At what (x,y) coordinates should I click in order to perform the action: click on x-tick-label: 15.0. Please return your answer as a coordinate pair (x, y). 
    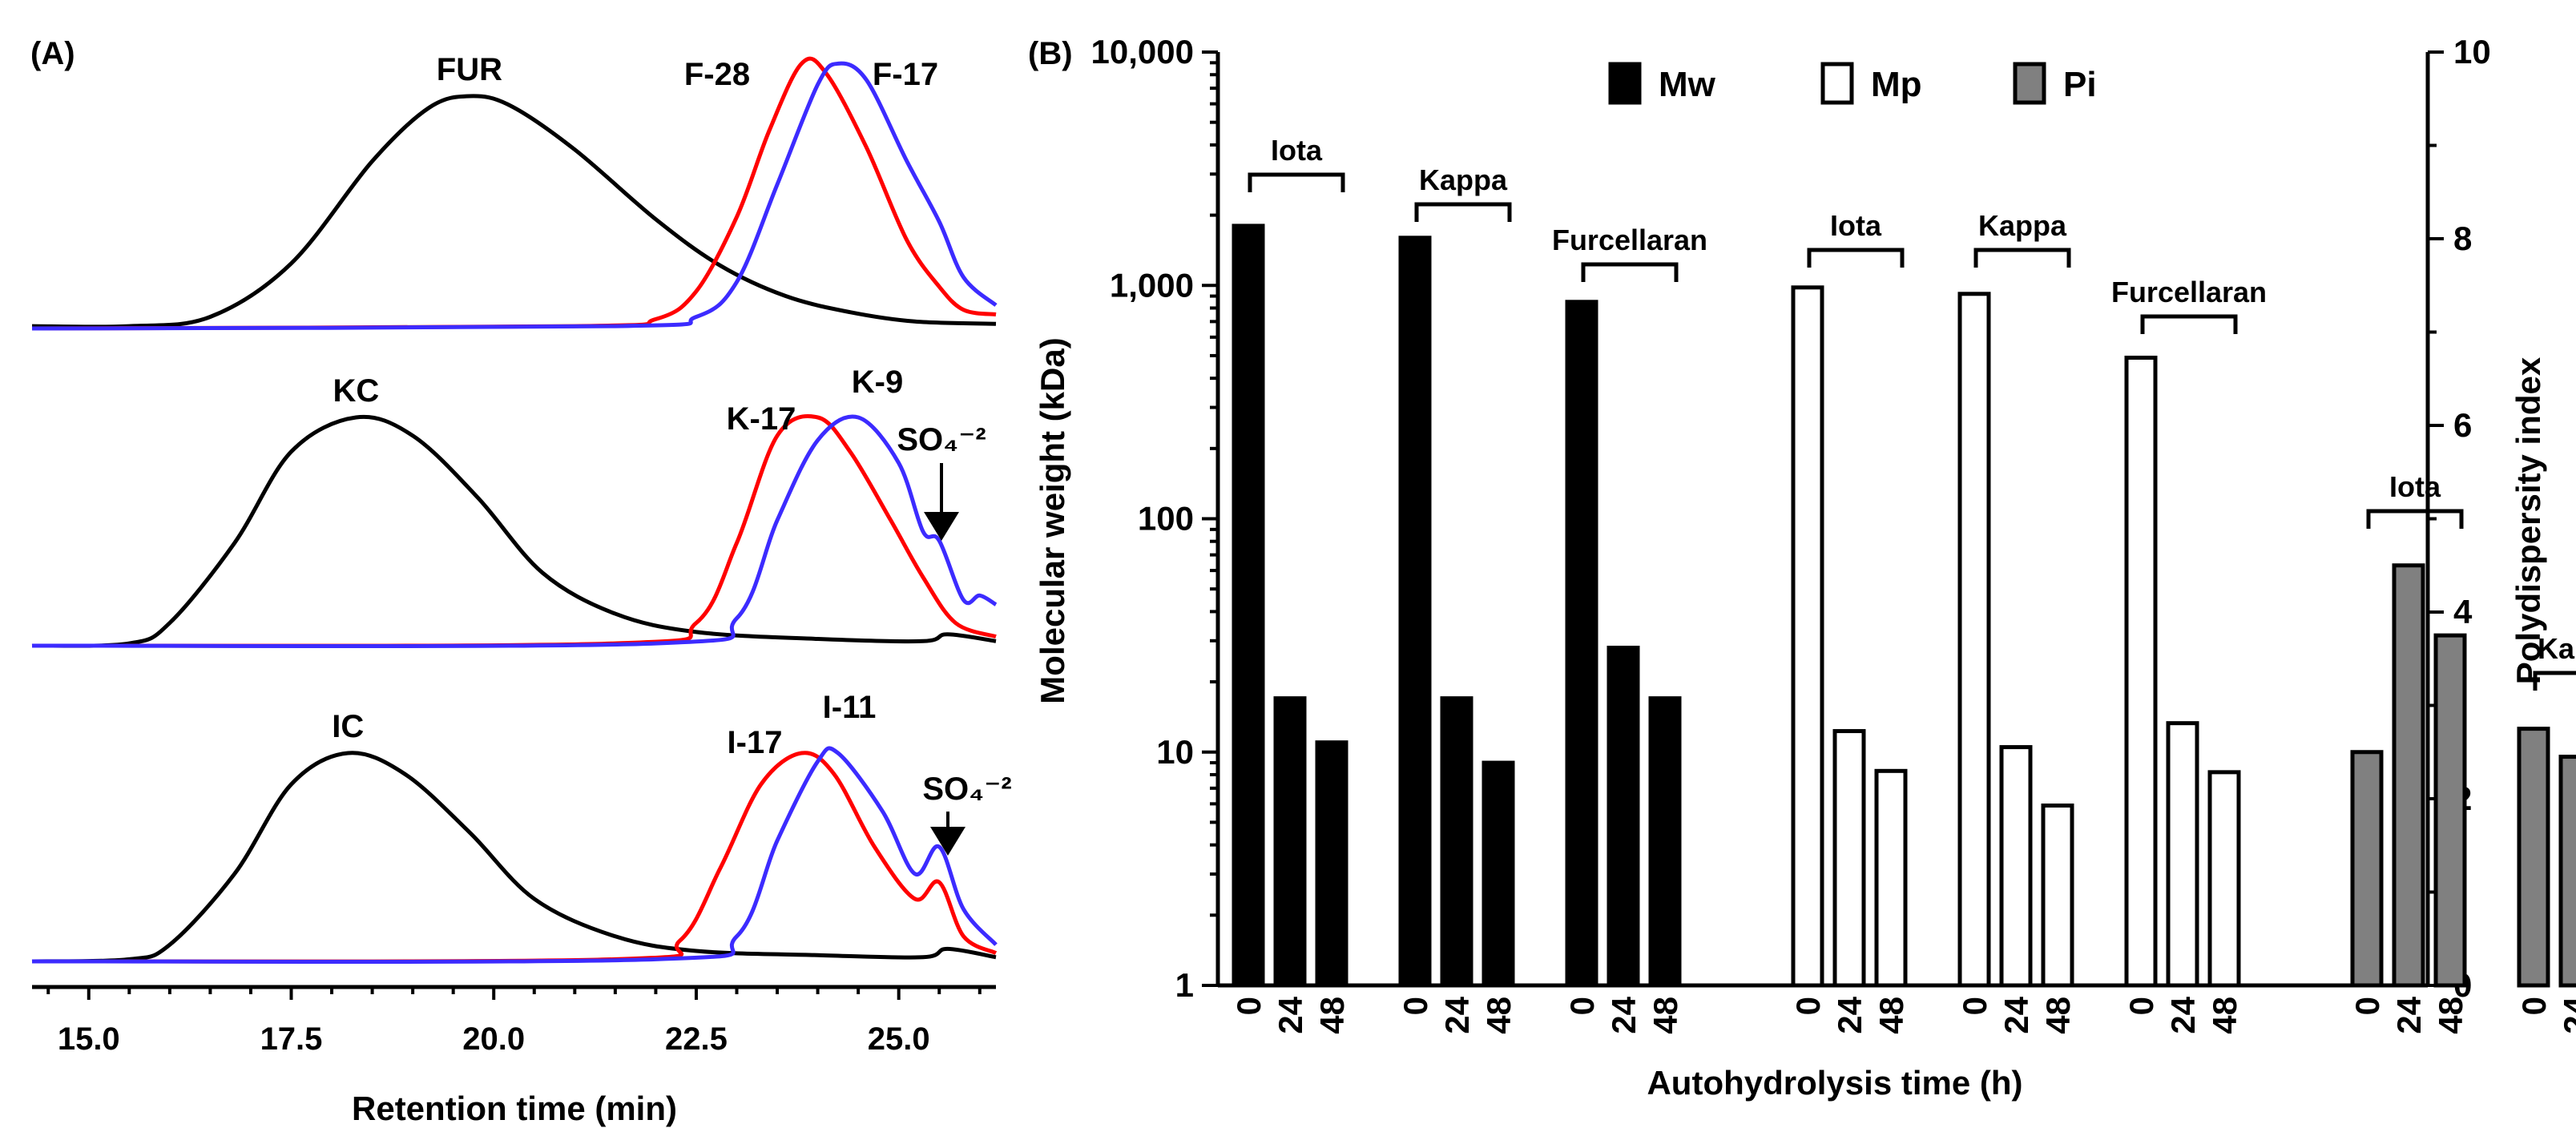
    Looking at the image, I should click on (89, 1039).